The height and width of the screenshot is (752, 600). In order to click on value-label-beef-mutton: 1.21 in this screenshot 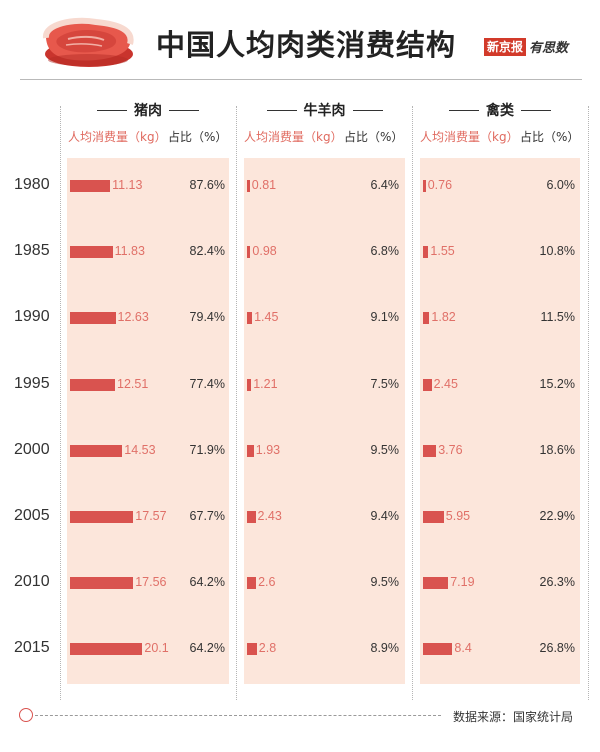, I will do `click(265, 384)`.